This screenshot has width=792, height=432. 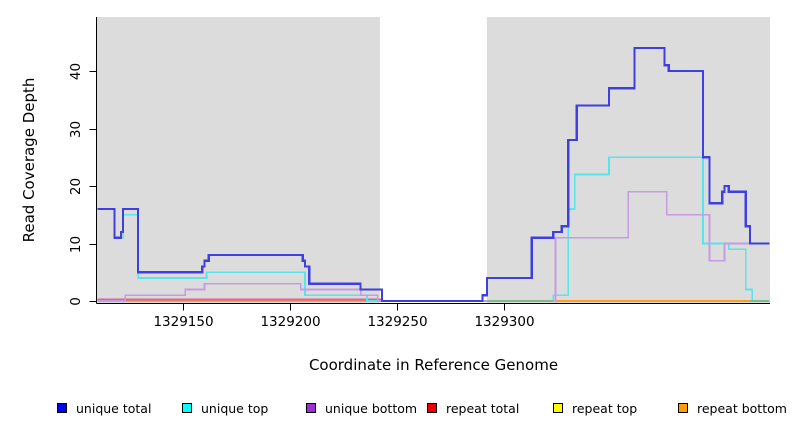 What do you see at coordinates (605, 408) in the screenshot?
I see `legend-label: repeat top` at bounding box center [605, 408].